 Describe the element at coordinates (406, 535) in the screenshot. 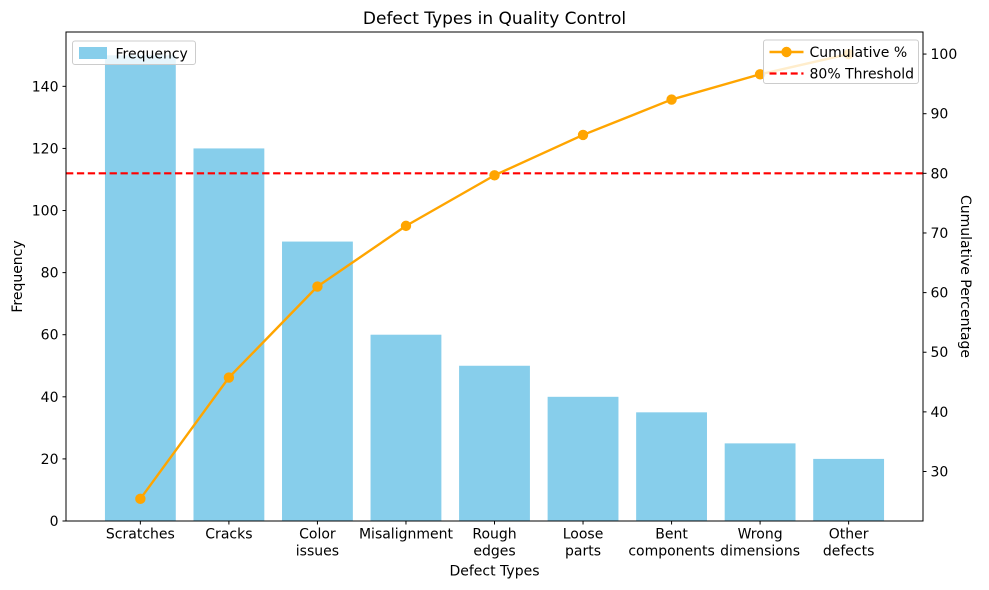

I see `x-tick-label-misalignment: Misalignment` at that location.